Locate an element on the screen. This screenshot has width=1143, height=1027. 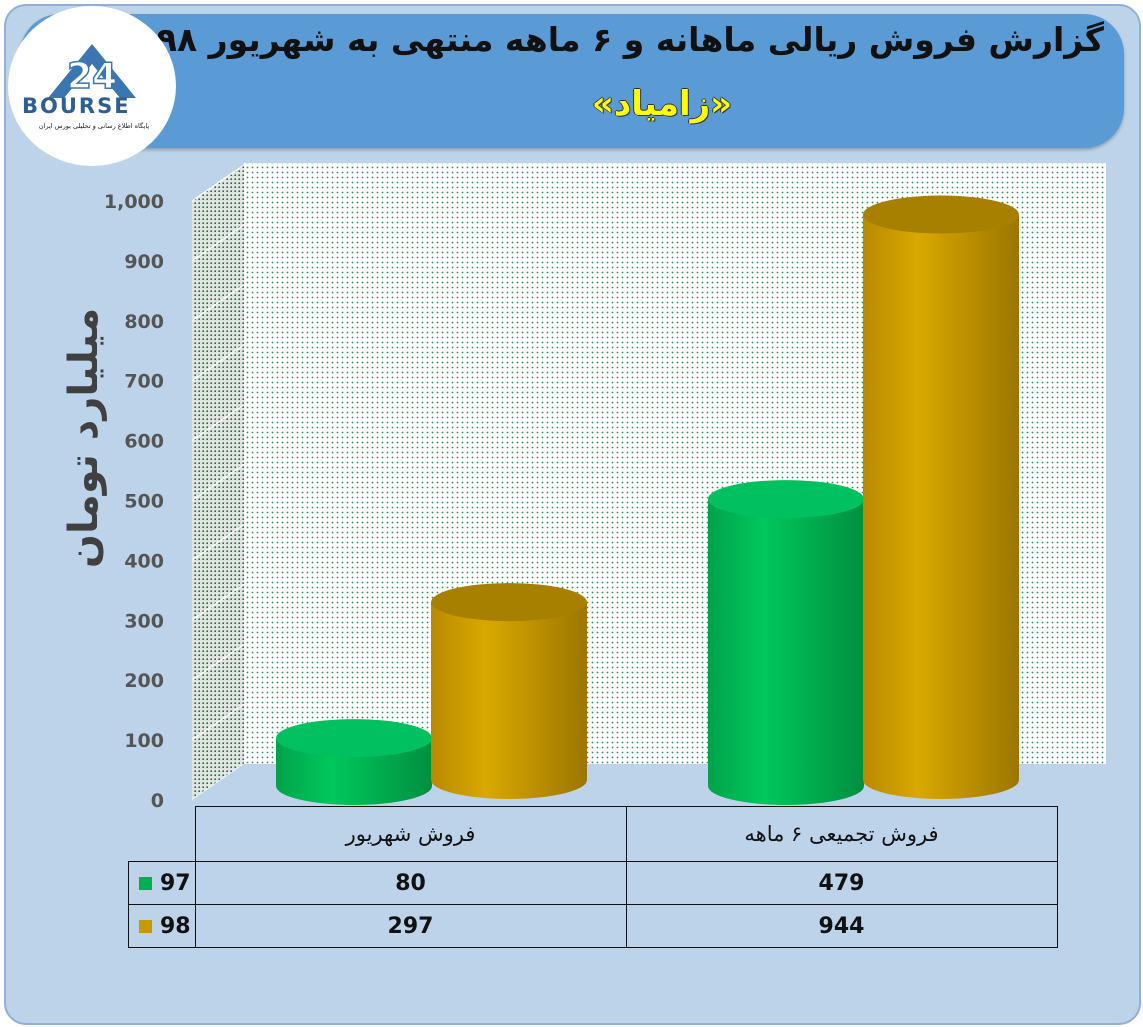
y-tick-label: 800 is located at coordinates (144, 322).